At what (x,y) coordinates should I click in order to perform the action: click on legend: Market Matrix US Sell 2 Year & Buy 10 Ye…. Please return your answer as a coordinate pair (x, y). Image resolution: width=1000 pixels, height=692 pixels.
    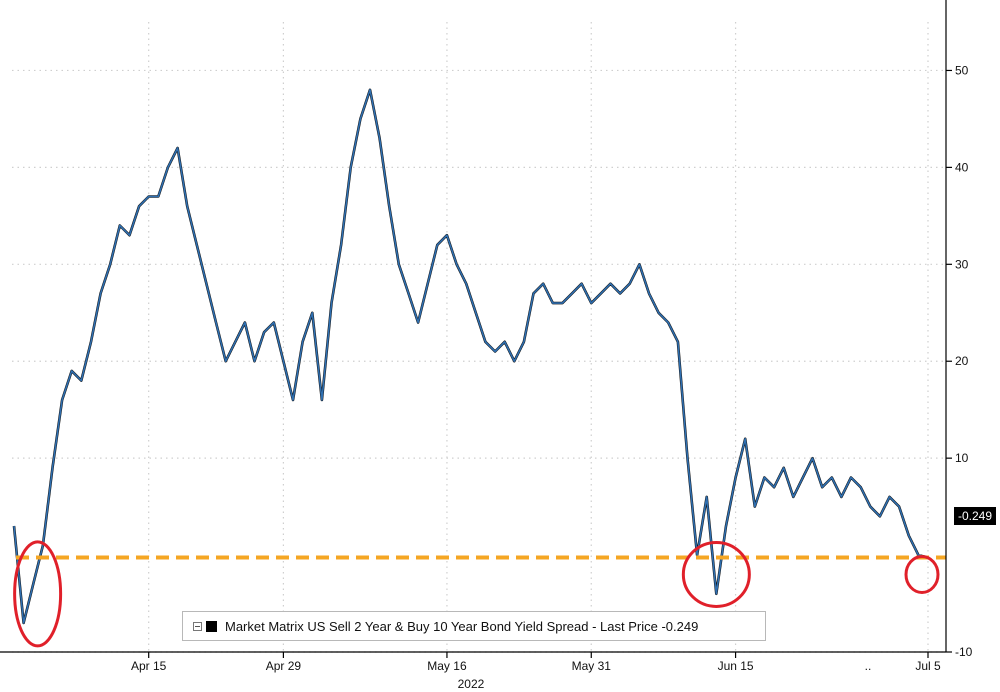
    Looking at the image, I should click on (474, 626).